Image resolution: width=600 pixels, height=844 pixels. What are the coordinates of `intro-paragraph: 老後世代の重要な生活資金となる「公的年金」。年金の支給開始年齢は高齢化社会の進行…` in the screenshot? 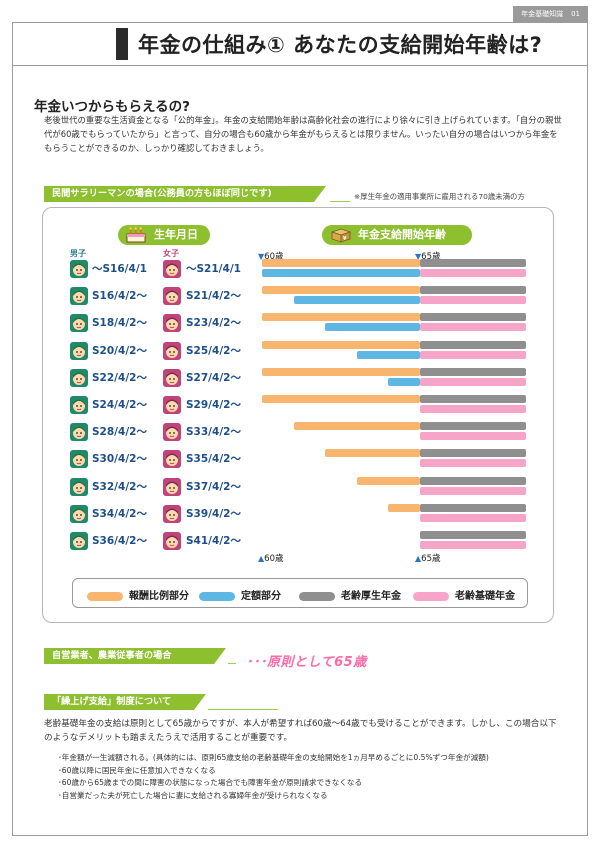 It's located at (303, 134).